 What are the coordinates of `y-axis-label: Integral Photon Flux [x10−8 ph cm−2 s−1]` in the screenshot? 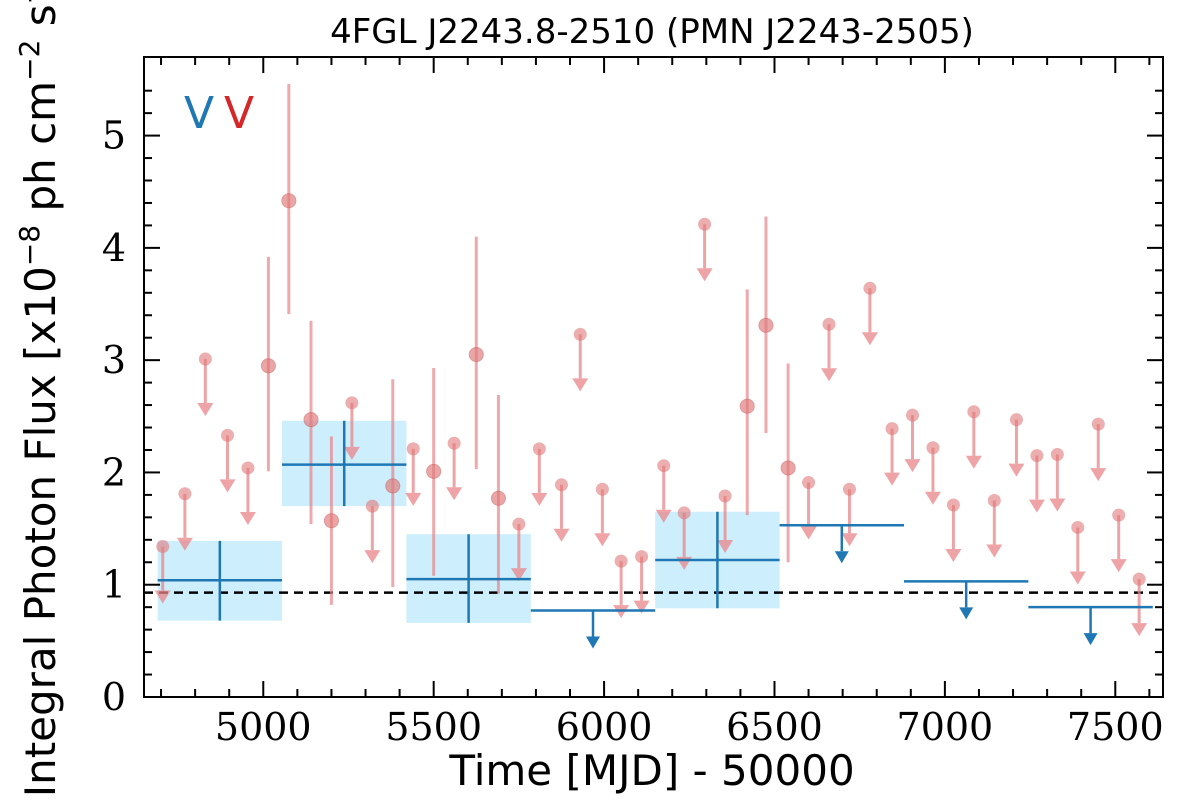 It's located at (39, 398).